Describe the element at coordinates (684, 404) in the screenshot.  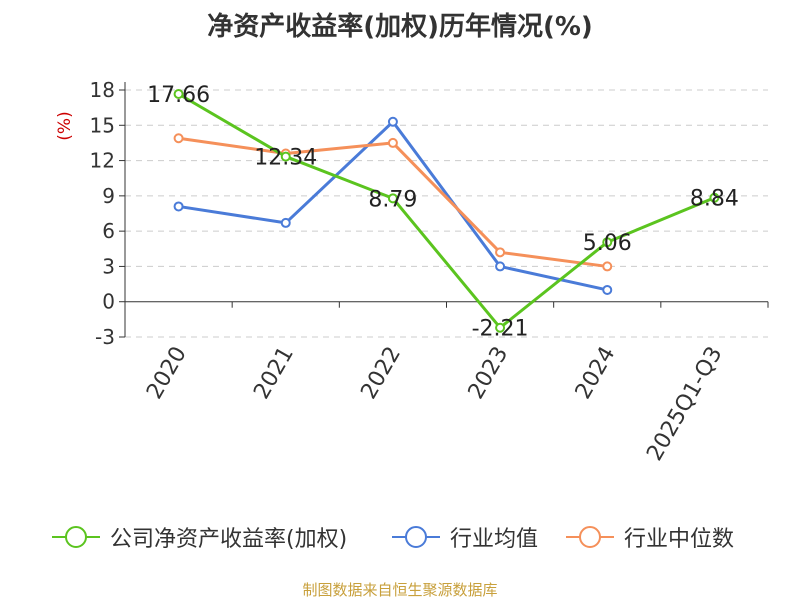
I see `x-tick-label: 2025Q1-Q3` at that location.